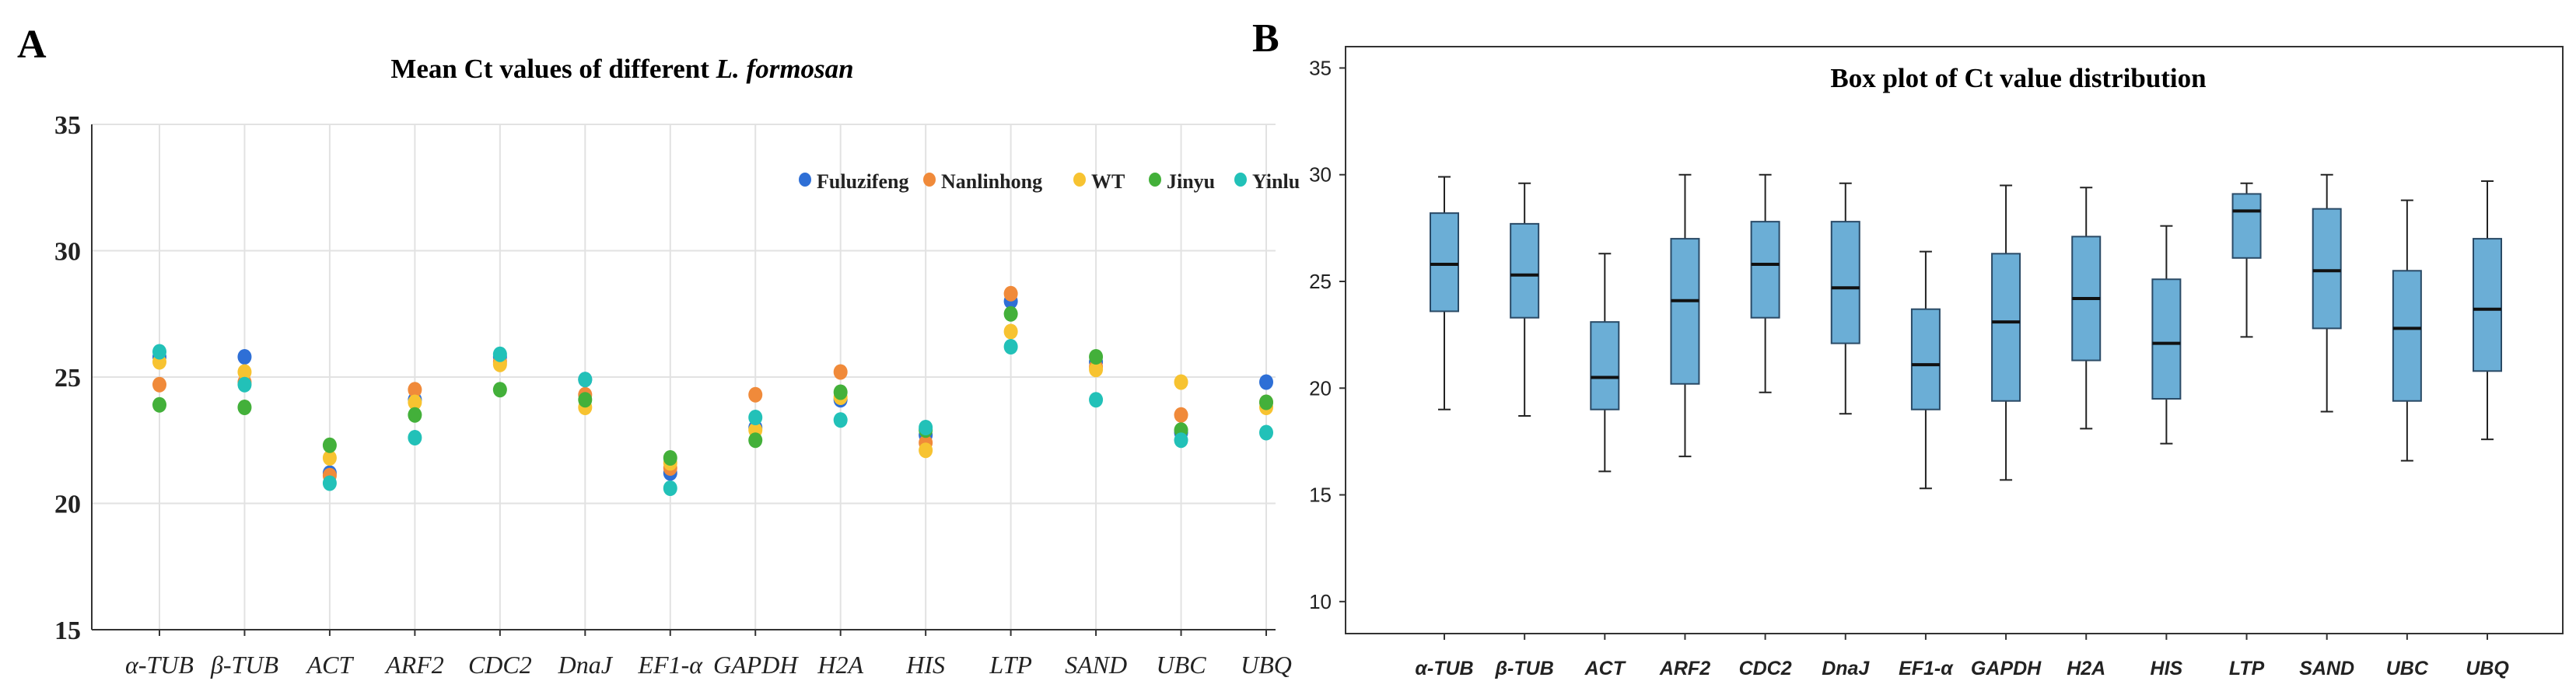 This screenshot has width=2576, height=695. I want to click on legend-label-yinlu: Yinlu, so click(1276, 181).